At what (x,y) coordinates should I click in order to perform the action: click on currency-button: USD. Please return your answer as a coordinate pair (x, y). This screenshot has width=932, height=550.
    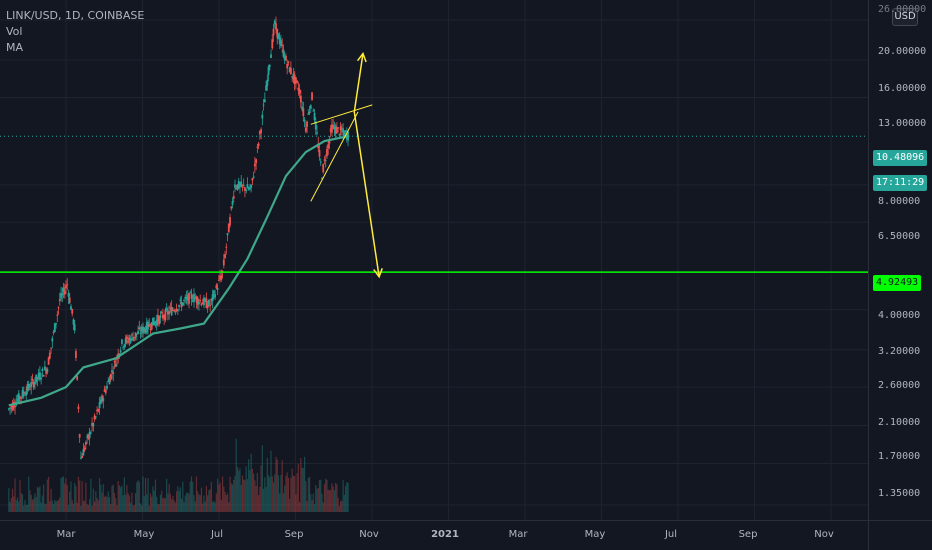
    Looking at the image, I should click on (905, 17).